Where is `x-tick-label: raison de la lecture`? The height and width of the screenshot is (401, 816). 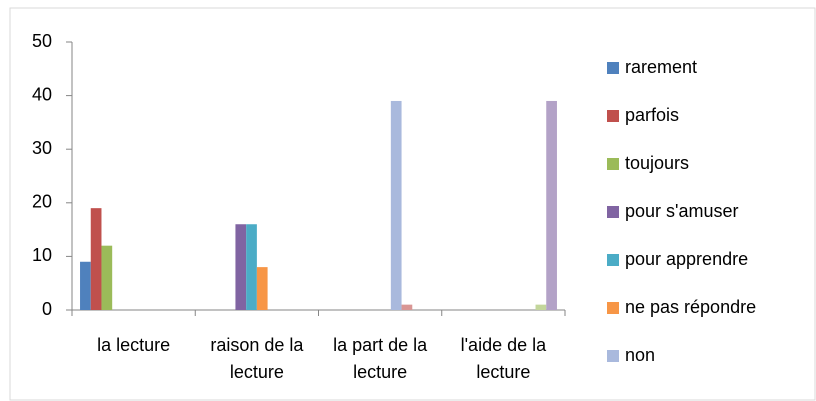
x-tick-label: raison de la lecture is located at coordinates (257, 358).